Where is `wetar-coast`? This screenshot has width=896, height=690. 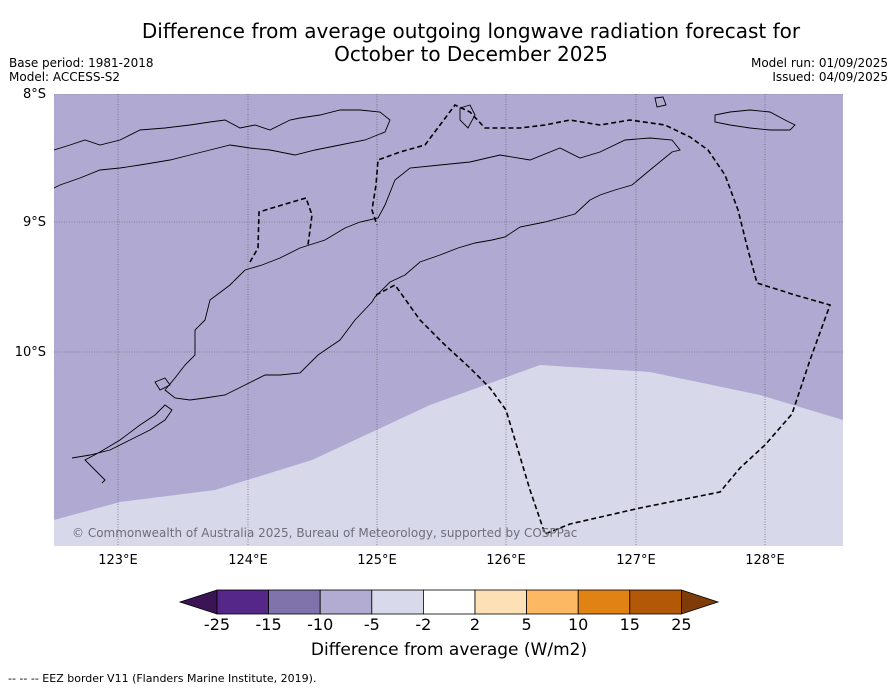
wetar-coast is located at coordinates (755, 120).